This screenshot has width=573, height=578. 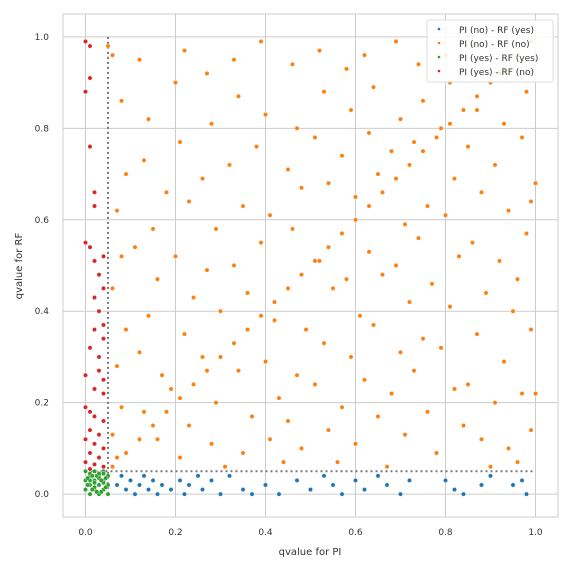 What do you see at coordinates (496, 73) in the screenshot?
I see `legend-label: PI (yes) - RF (no)` at bounding box center [496, 73].